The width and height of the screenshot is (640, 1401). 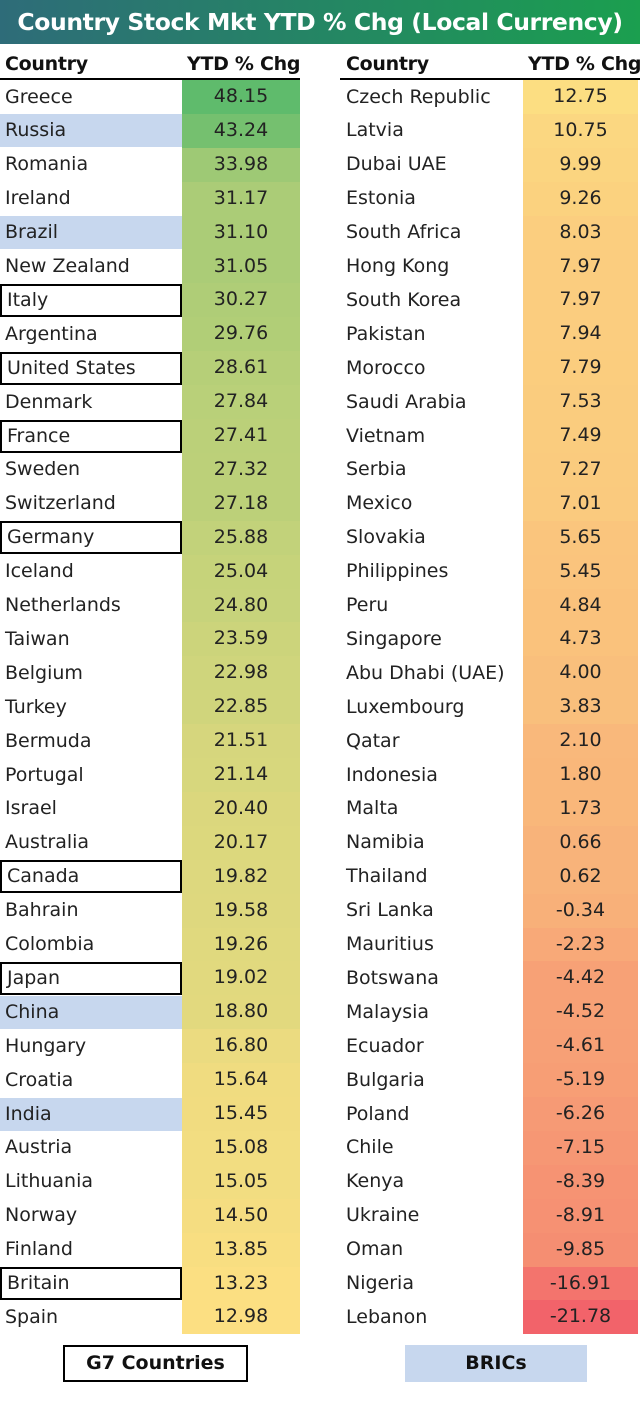 What do you see at coordinates (241, 876) in the screenshot?
I see `ytd-value-cell: 19.82` at bounding box center [241, 876].